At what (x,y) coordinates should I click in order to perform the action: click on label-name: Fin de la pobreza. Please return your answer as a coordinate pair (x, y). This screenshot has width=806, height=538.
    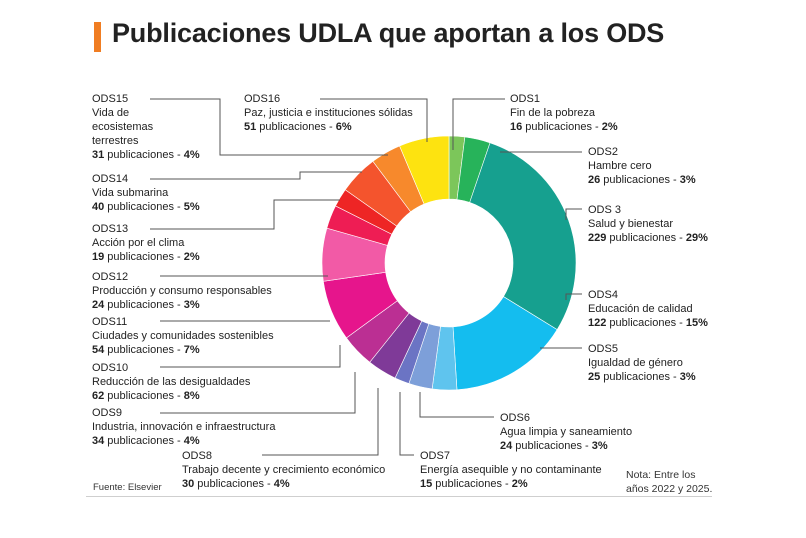
    Looking at the image, I should click on (552, 113).